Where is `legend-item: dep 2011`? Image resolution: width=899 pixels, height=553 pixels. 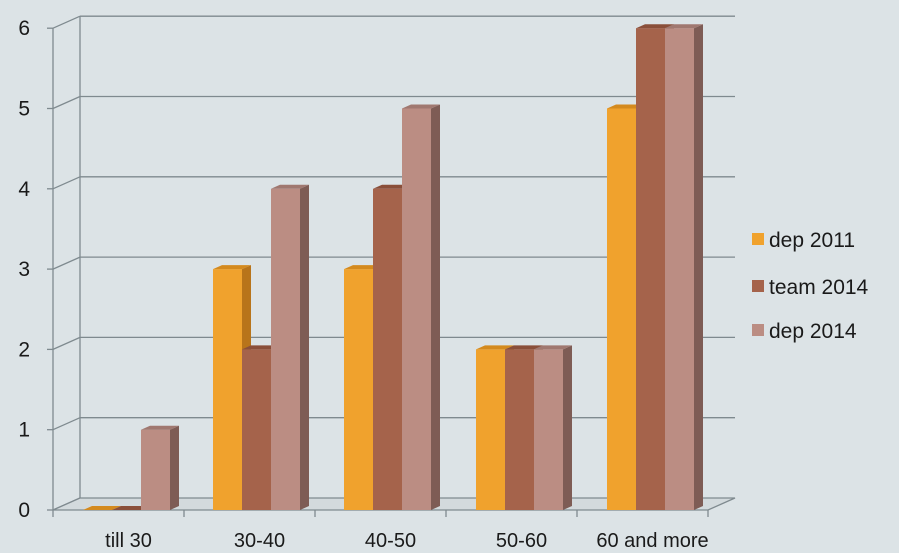 legend-item: dep 2011 is located at coordinates (803, 240).